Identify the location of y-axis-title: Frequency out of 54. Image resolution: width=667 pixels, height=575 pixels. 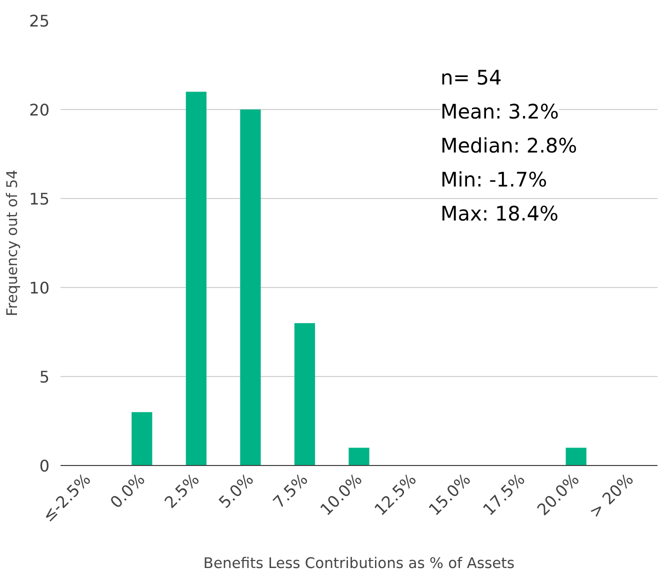
(13, 243).